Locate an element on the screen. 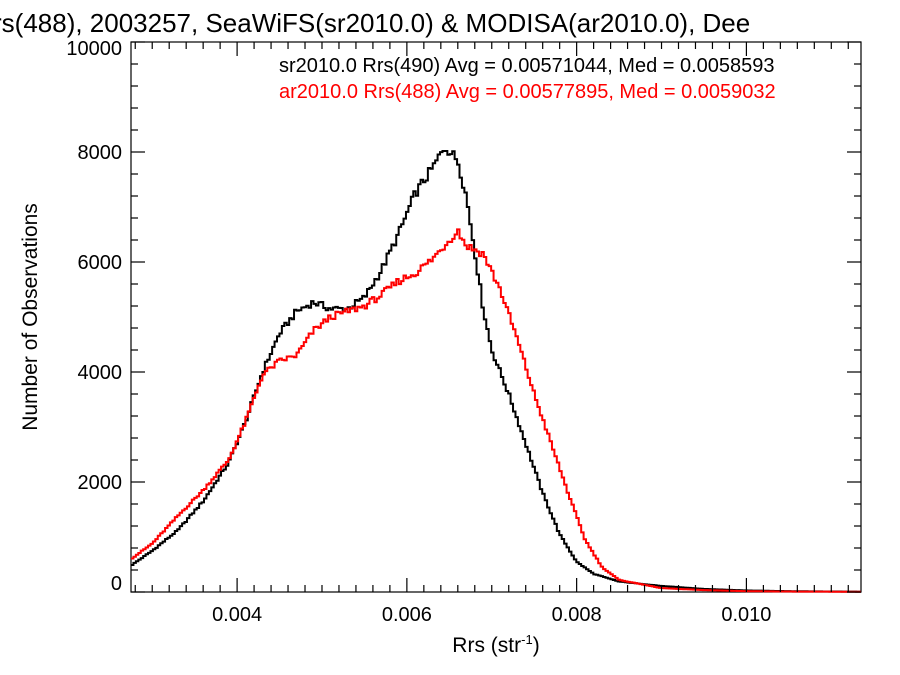  x-tick-label: 0.004 is located at coordinates (237, 615).